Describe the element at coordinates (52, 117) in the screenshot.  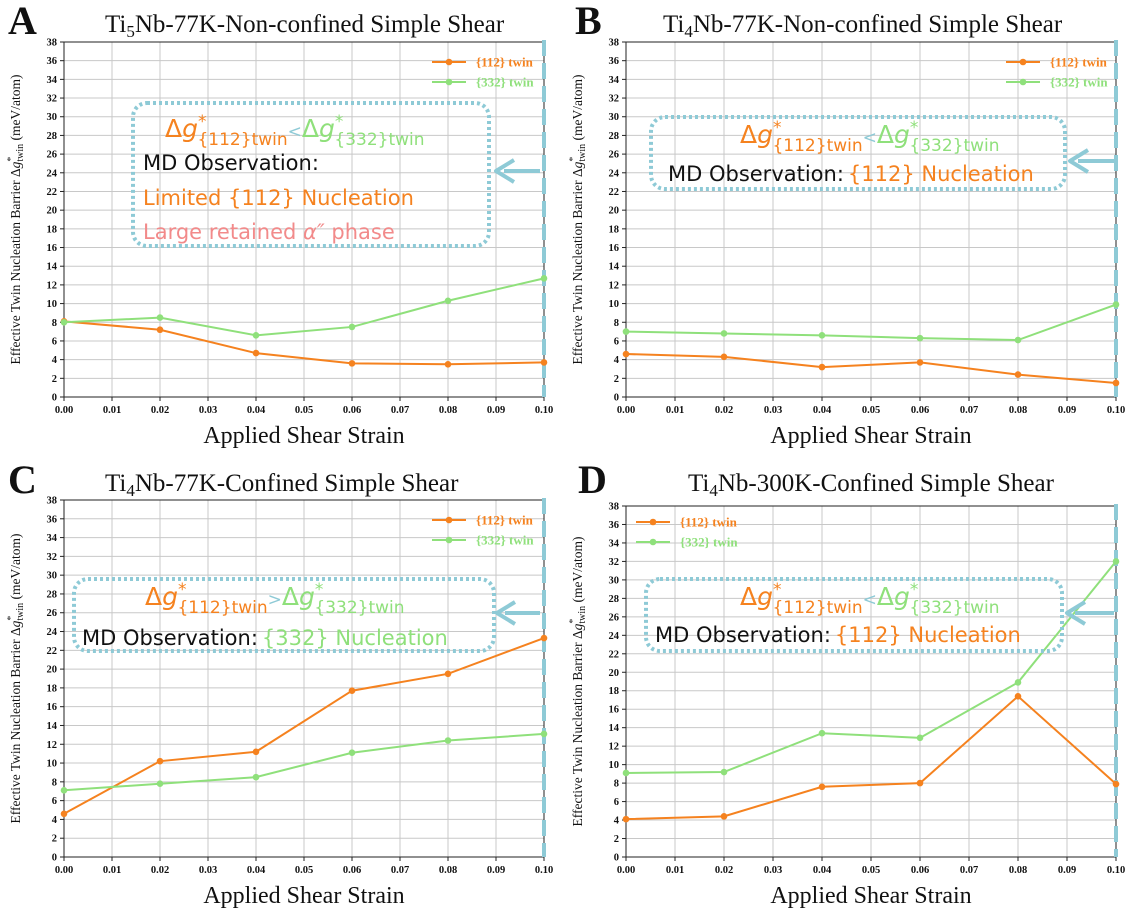
I see `y-tick-label: 30` at that location.